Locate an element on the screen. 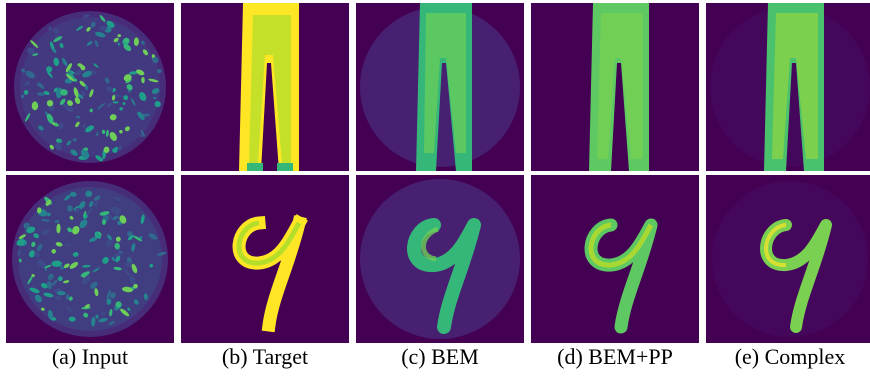 This screenshot has height=378, width=870. panel-complex-row2 is located at coordinates (788, 259).